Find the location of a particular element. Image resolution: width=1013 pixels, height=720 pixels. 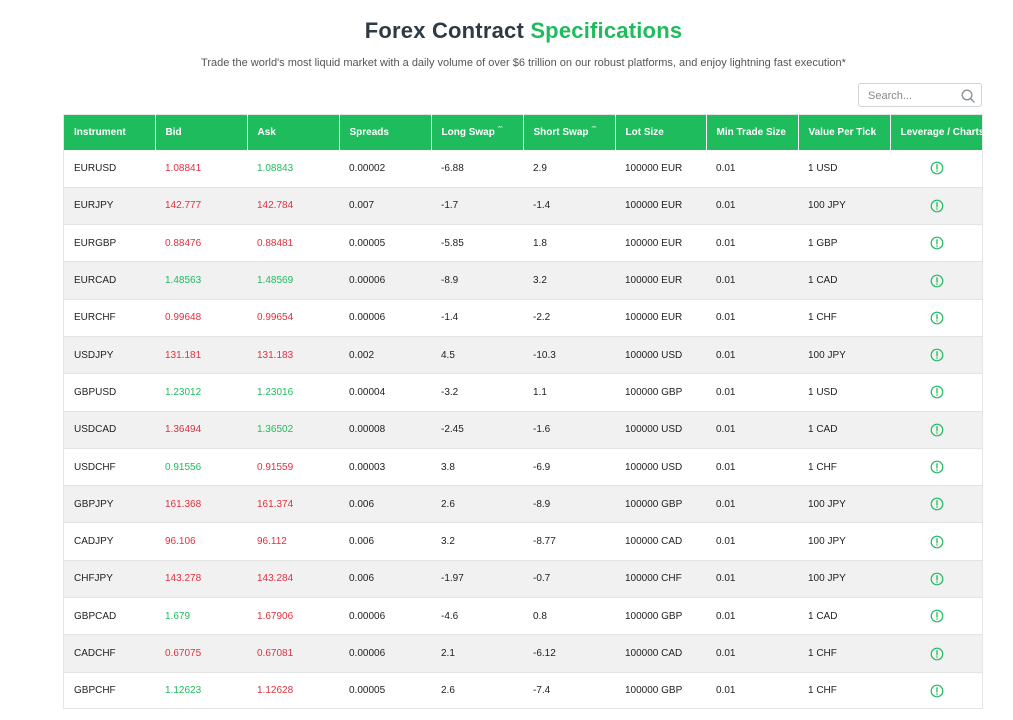

ask-cell: 0.67081 is located at coordinates (293, 653).